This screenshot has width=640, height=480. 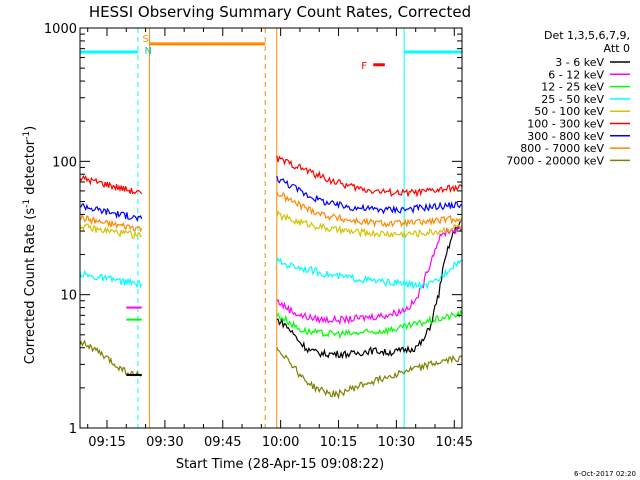 What do you see at coordinates (30, 169) in the screenshot?
I see `y-axis-label-mid: detector` at bounding box center [30, 169].